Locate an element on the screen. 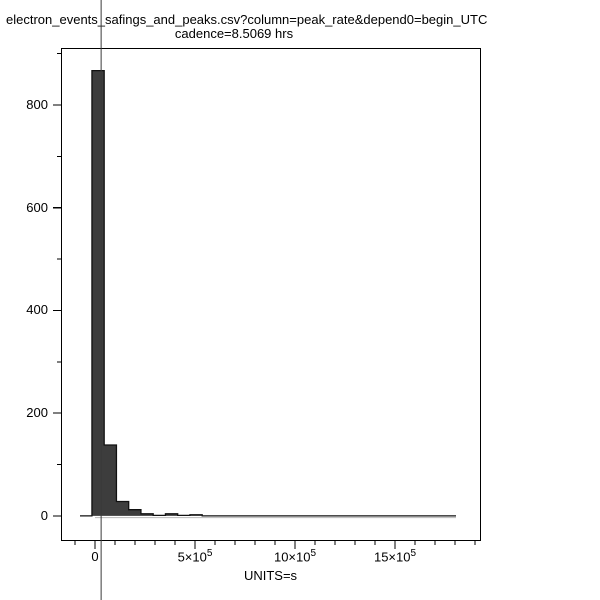 This screenshot has height=600, width=600. y-axis-tick-labels: 0 200 400 600 800 is located at coordinates (24, 300).